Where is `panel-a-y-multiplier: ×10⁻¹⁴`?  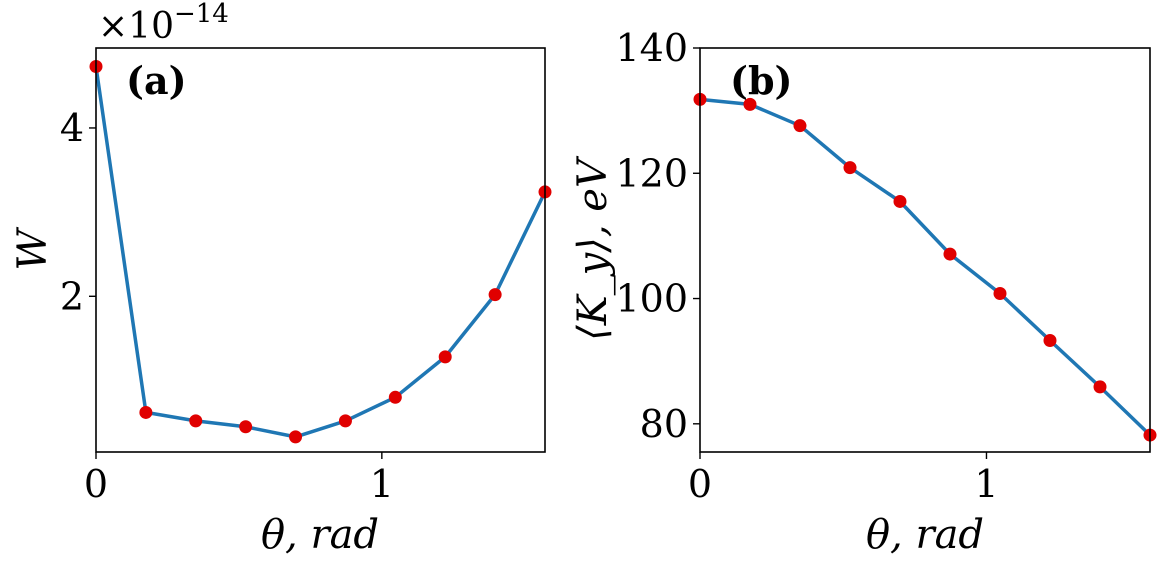 panel-a-y-multiplier: ×10⁻¹⁴ is located at coordinates (163, 23).